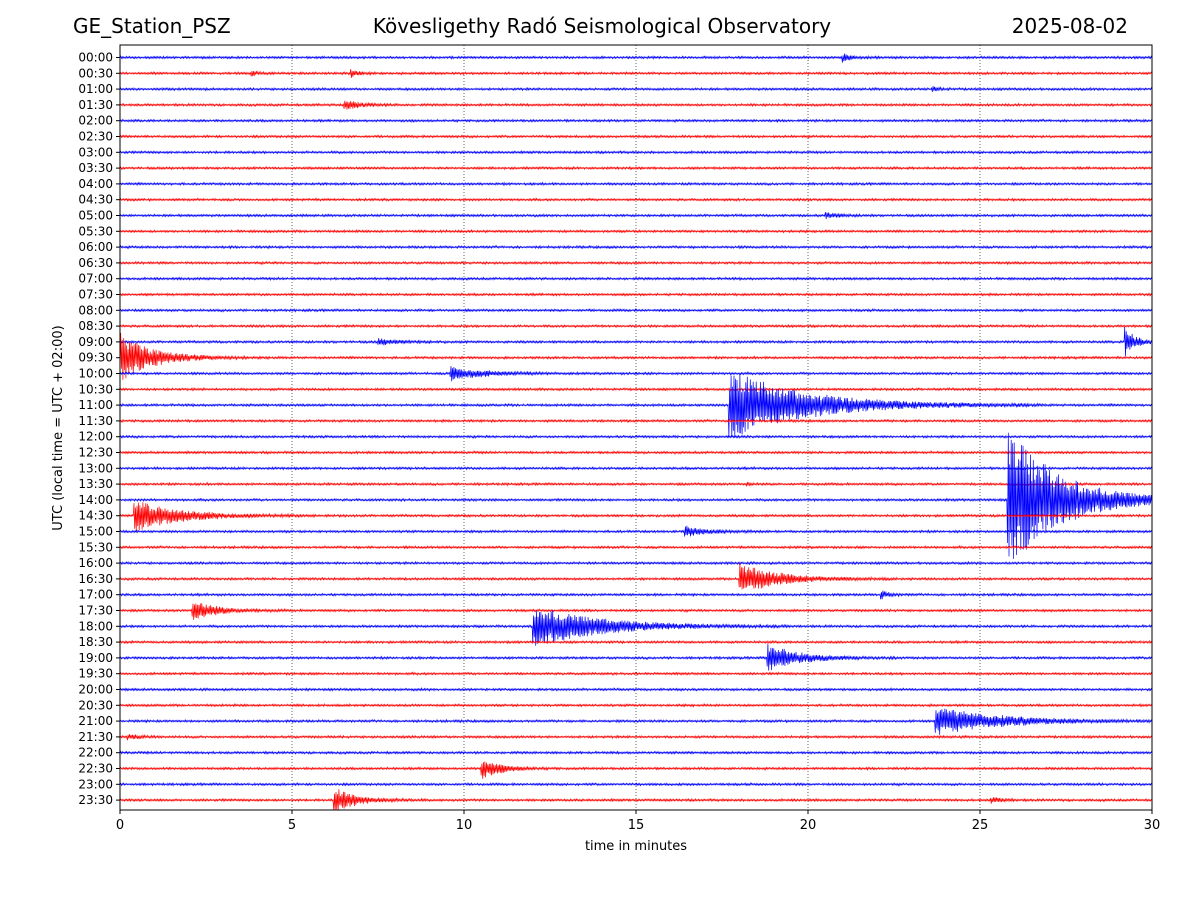 This screenshot has width=1200, height=900. What do you see at coordinates (464, 825) in the screenshot?
I see `x-tick-label: 10` at bounding box center [464, 825].